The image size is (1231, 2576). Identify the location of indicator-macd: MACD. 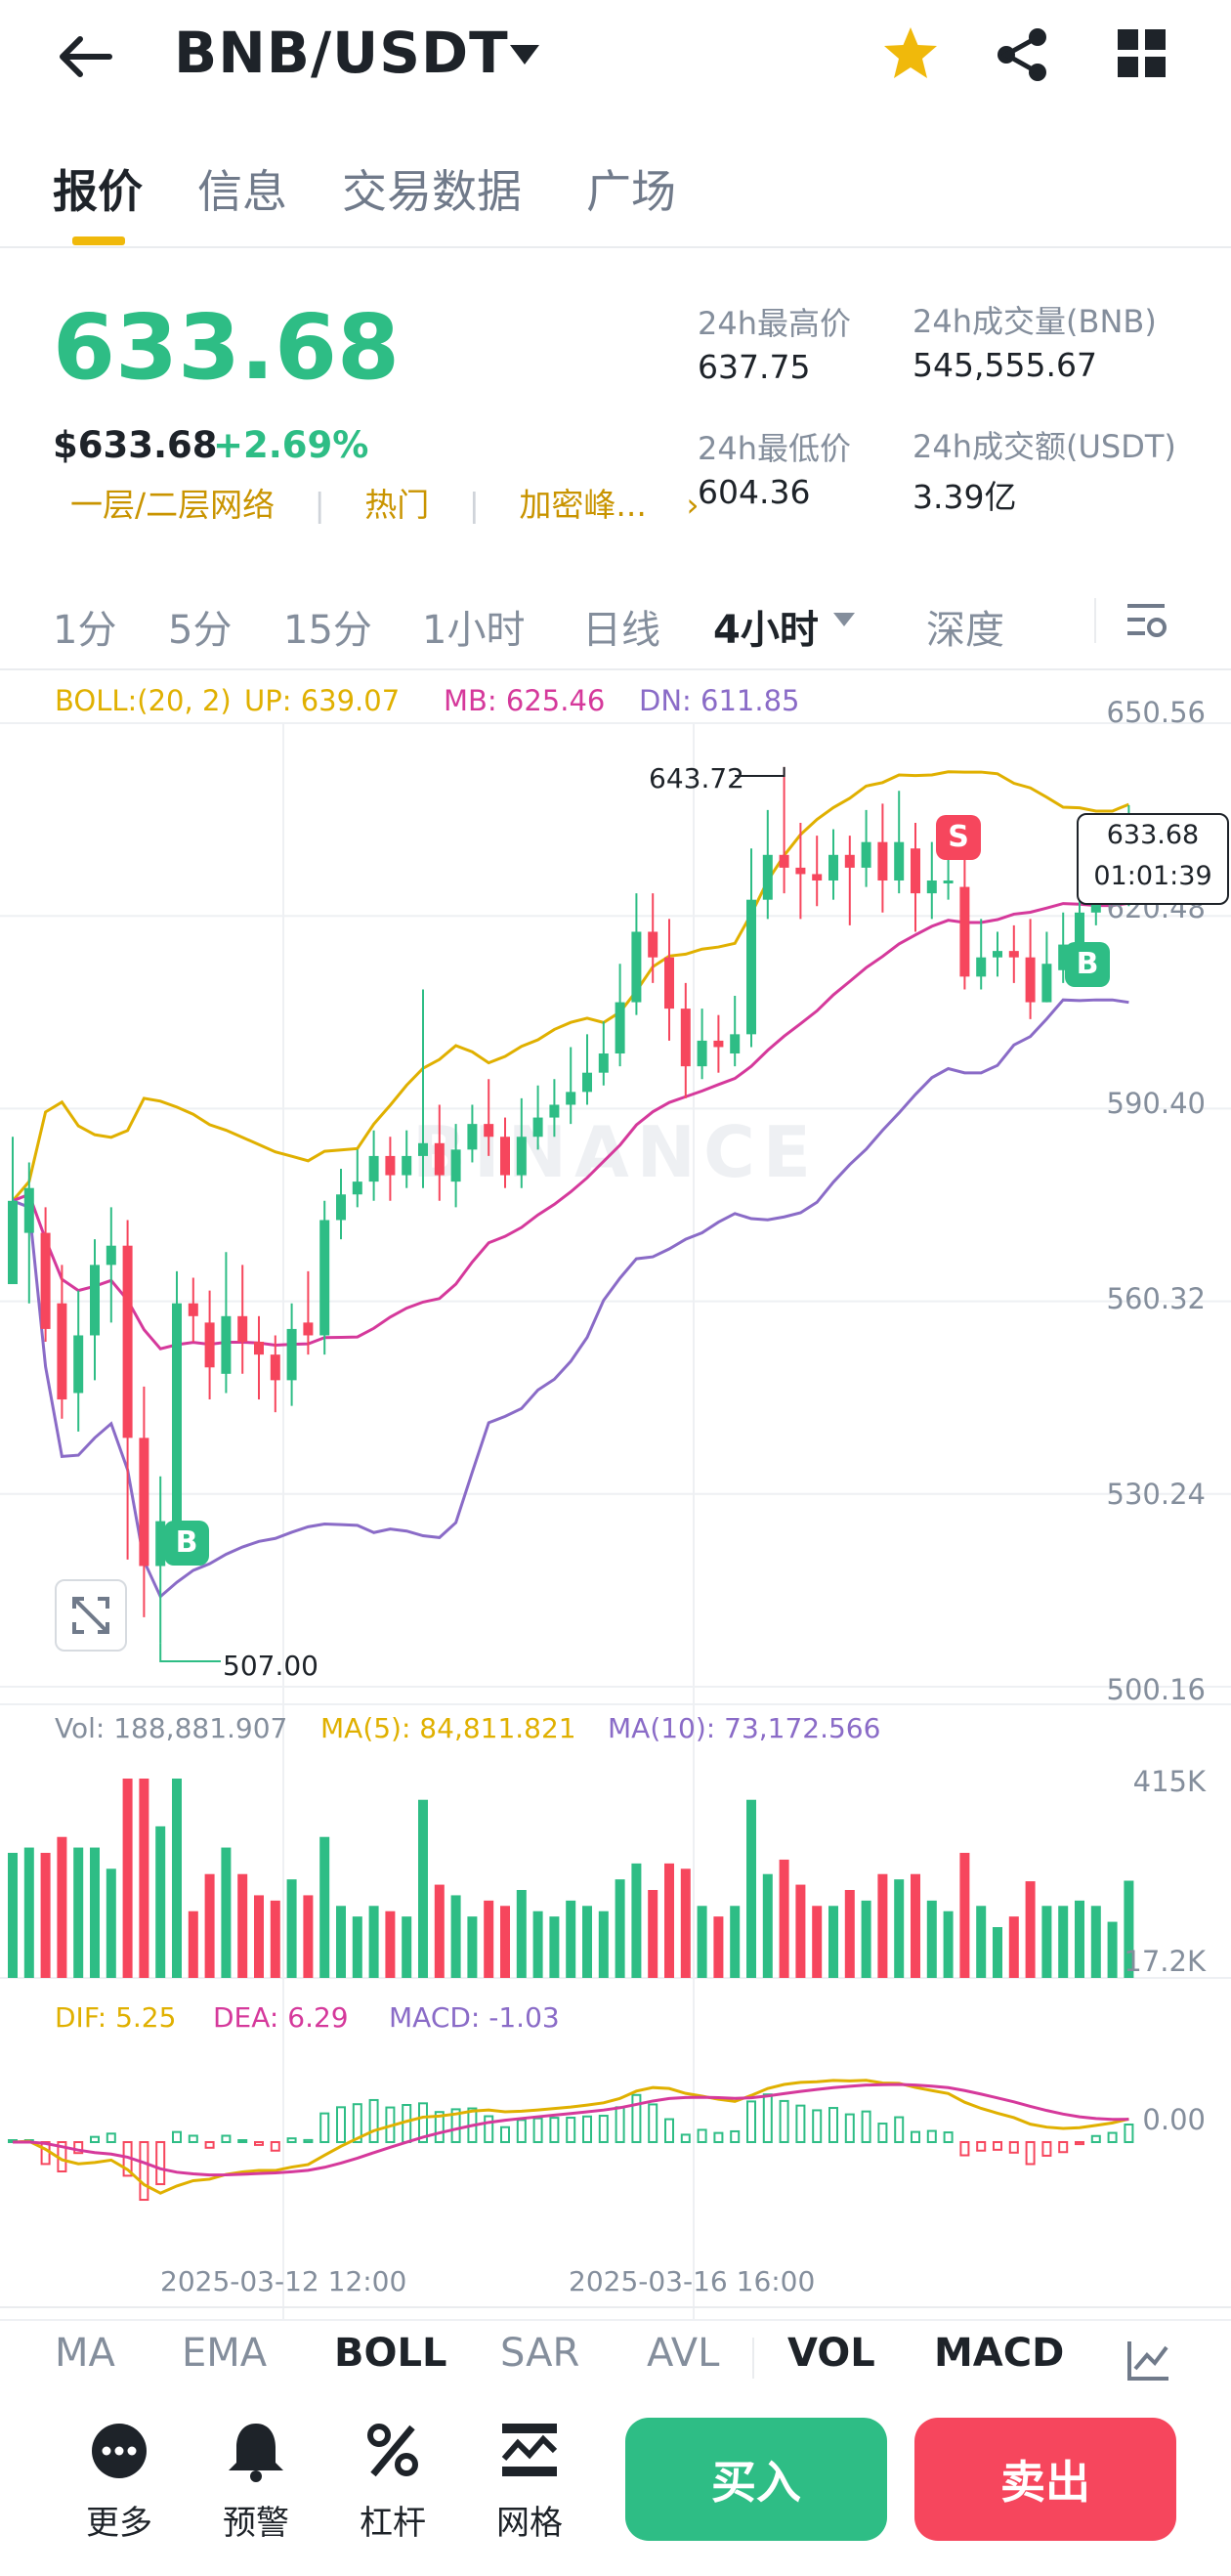
(999, 2354).